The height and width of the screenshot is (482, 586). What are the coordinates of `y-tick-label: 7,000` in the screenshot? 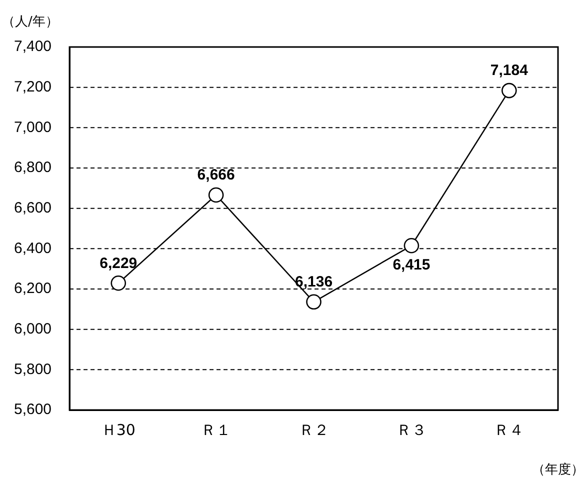 It's located at (33, 127).